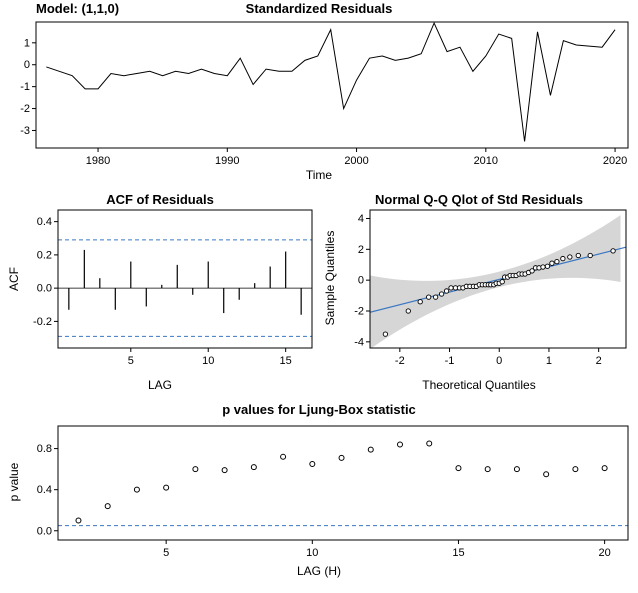 The image size is (638, 593). What do you see at coordinates (479, 385) in the screenshot?
I see `qq-xlabel: Theoretical Quantiles` at bounding box center [479, 385].